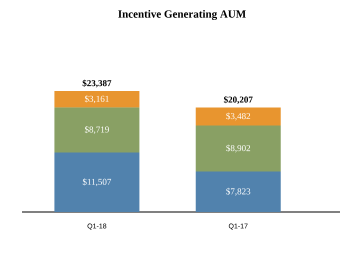 Image resolution: width=341 pixels, height=265 pixels. I want to click on total-label: $23,387, so click(97, 84).